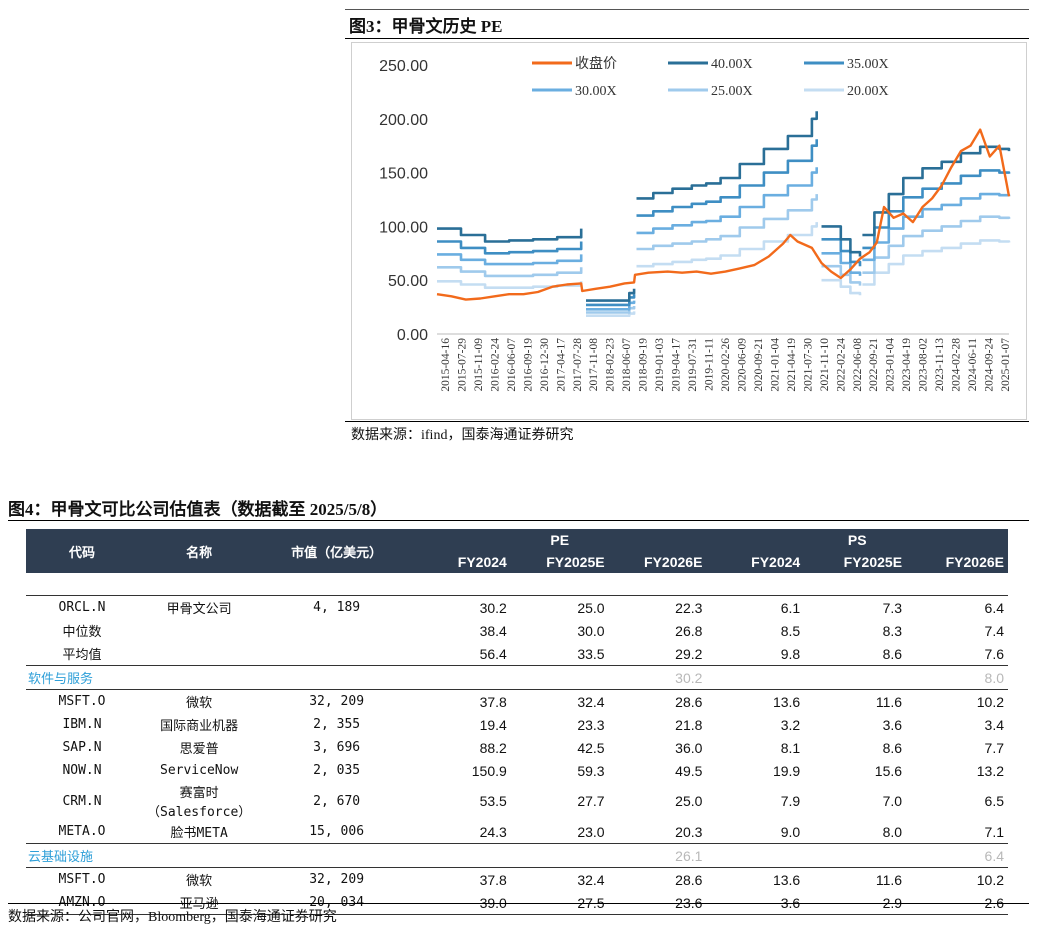 This screenshot has width=1037, height=932. Describe the element at coordinates (924, 365) in the screenshot. I see `x-tick-label: 2023-08-02` at that location.